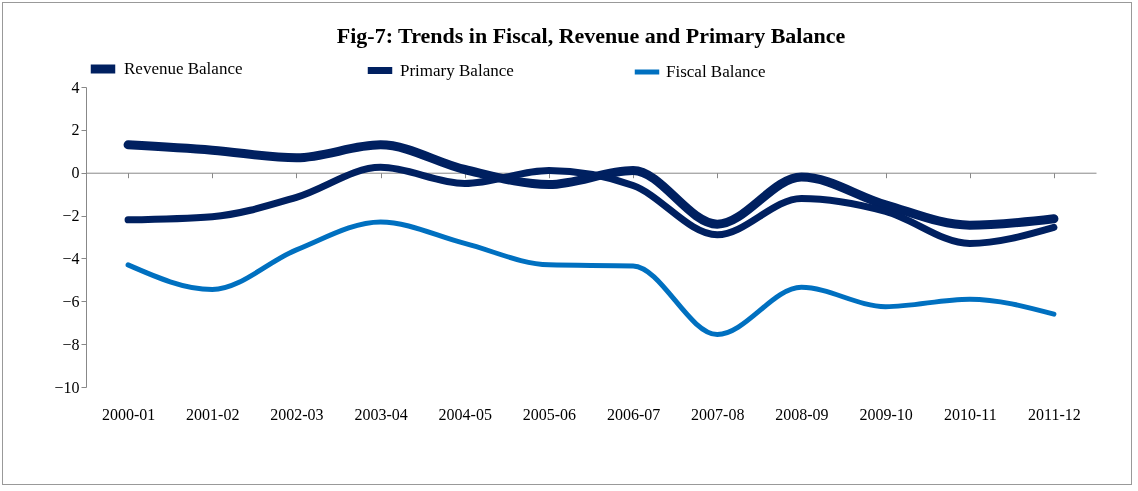  I want to click on y-tick-label: −6, so click(71, 301).